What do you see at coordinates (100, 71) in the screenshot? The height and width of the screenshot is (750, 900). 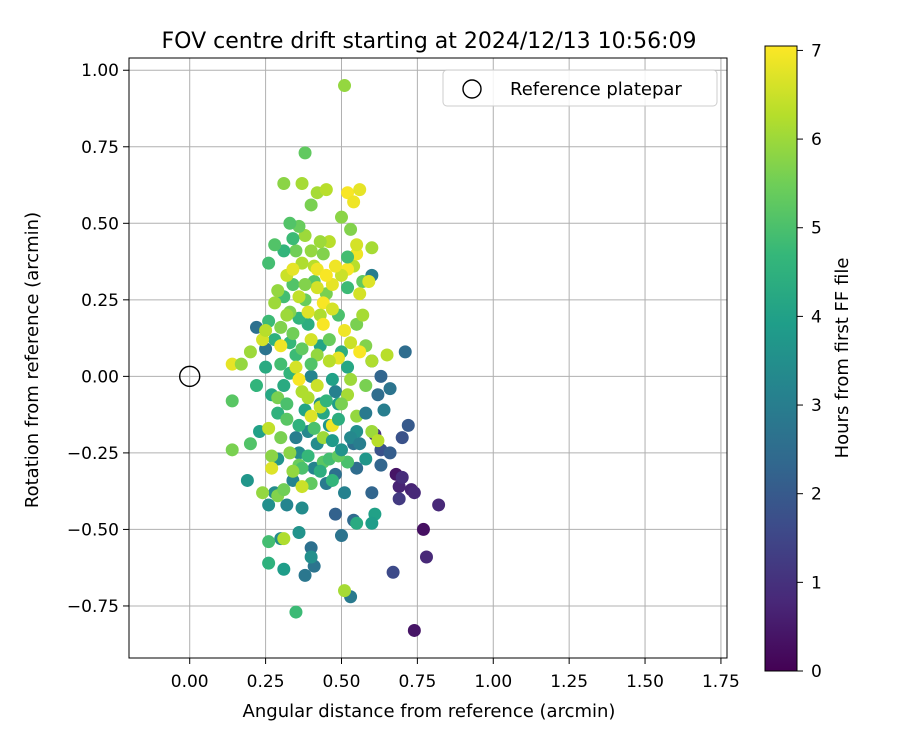 I see `y-tick-label: 1.00` at bounding box center [100, 71].